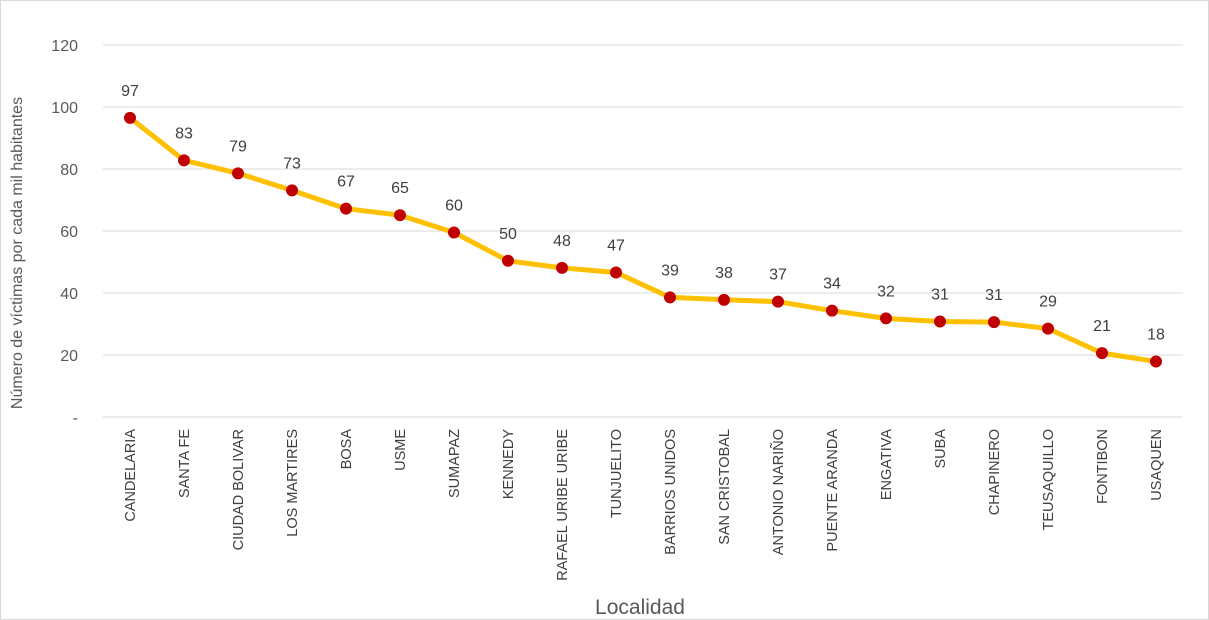 Image resolution: width=1209 pixels, height=620 pixels. Describe the element at coordinates (887, 464) in the screenshot. I see `x-category-label: ENGATIVA` at that location.